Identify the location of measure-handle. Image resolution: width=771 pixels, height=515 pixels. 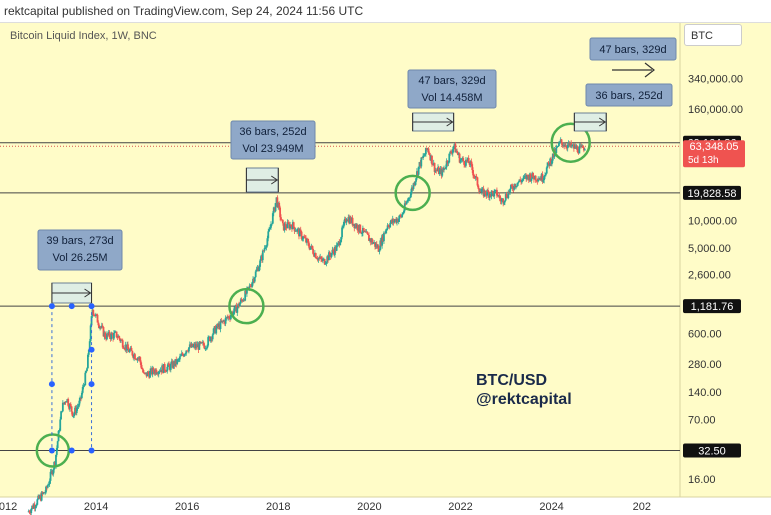
(91, 349).